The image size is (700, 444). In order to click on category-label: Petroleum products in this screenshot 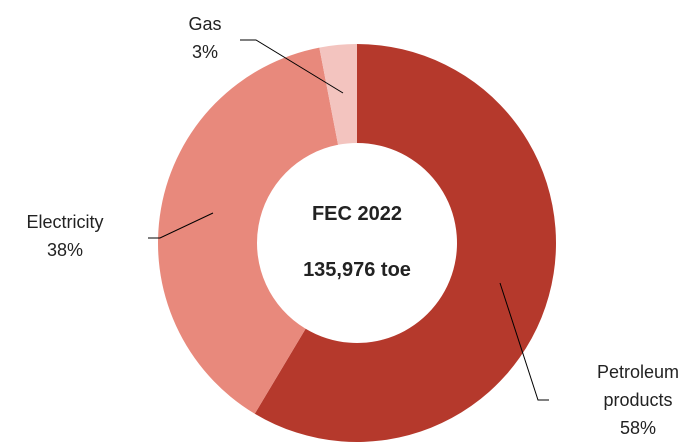, I will do `click(638, 386)`.